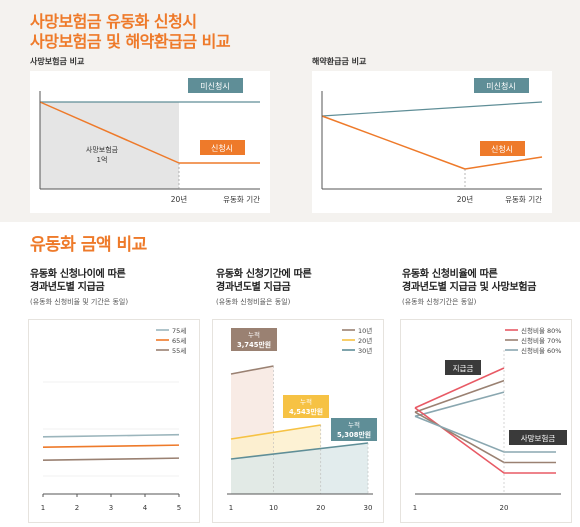  I want to click on chart2-panel: 미신청시 신청시 20년 유동화 기간, so click(432, 142).